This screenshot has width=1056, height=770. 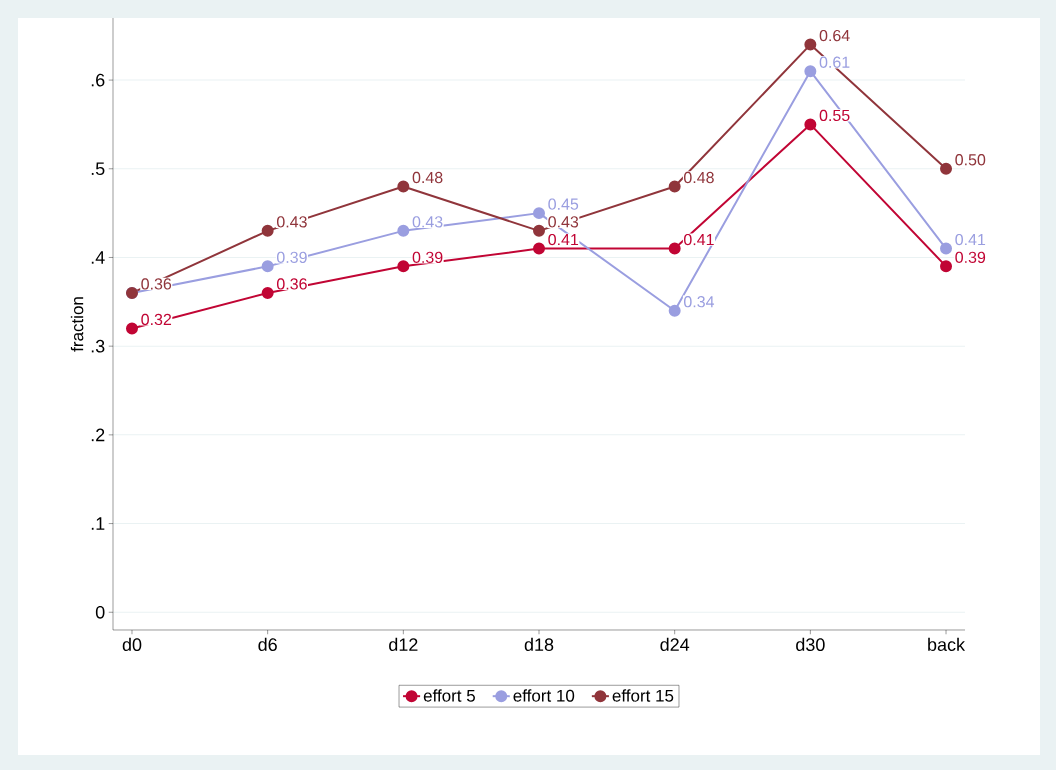 I want to click on data-label: 0.50, so click(x=970, y=160).